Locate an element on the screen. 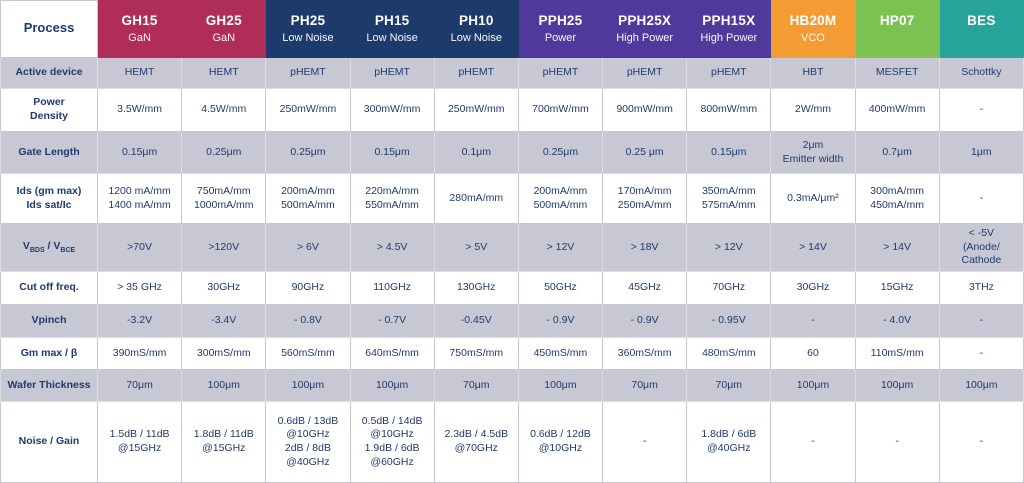 This screenshot has width=1024, height=483. table-cell: 0.7μm is located at coordinates (897, 152).